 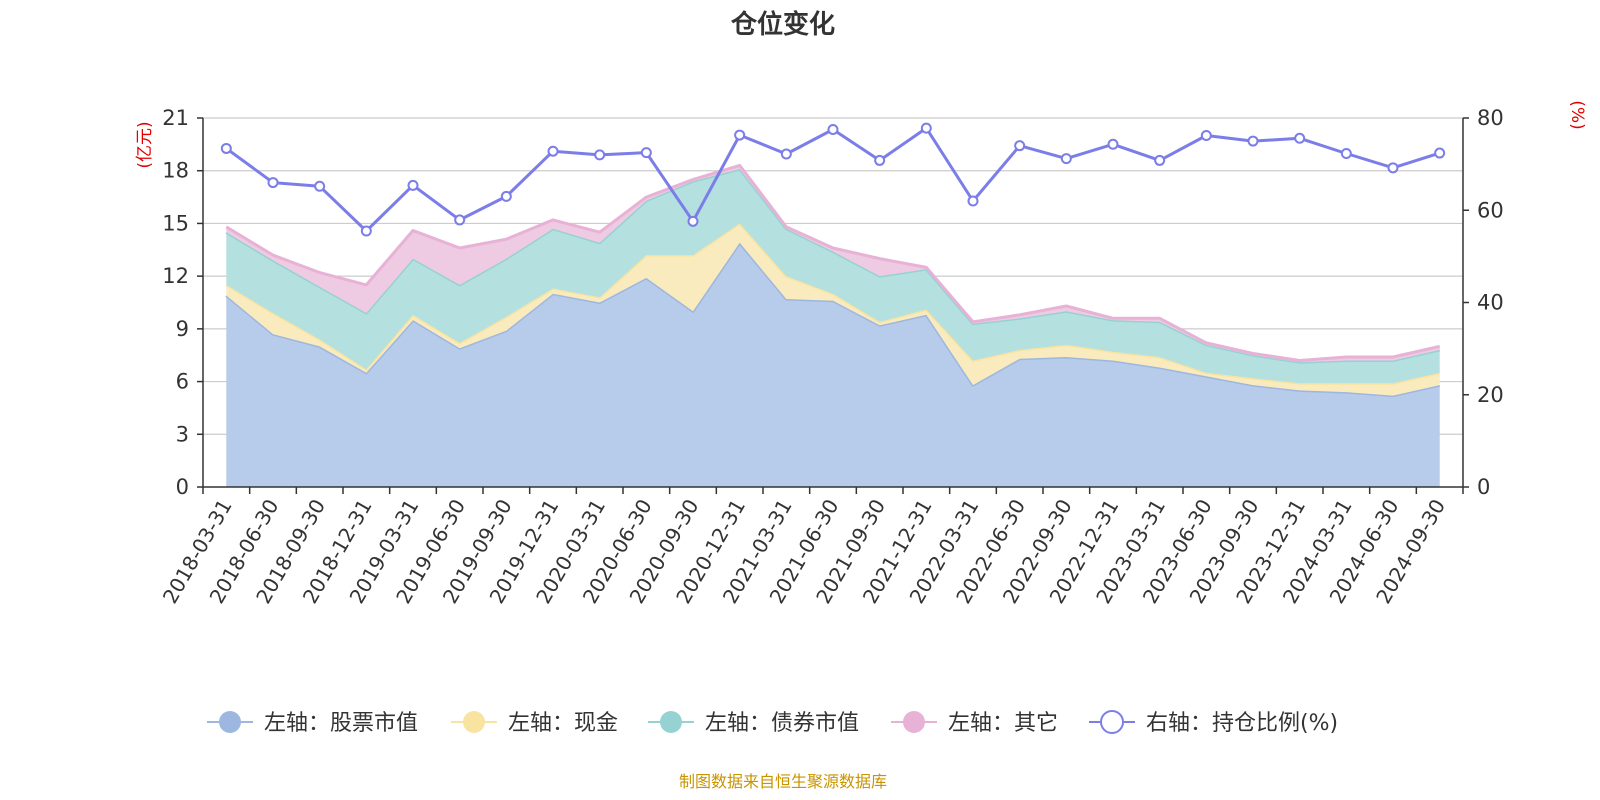 What do you see at coordinates (1490, 210) in the screenshot?
I see `right-axis-tick-label: 60` at bounding box center [1490, 210].